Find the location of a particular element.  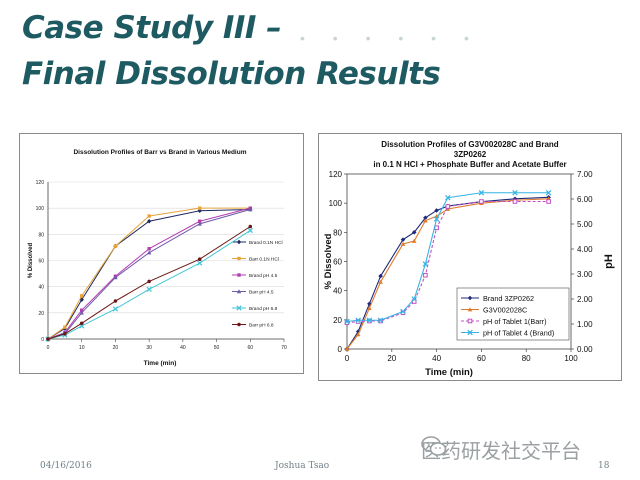

legend-label: Barr 0.1N HCl is located at coordinates (264, 260).